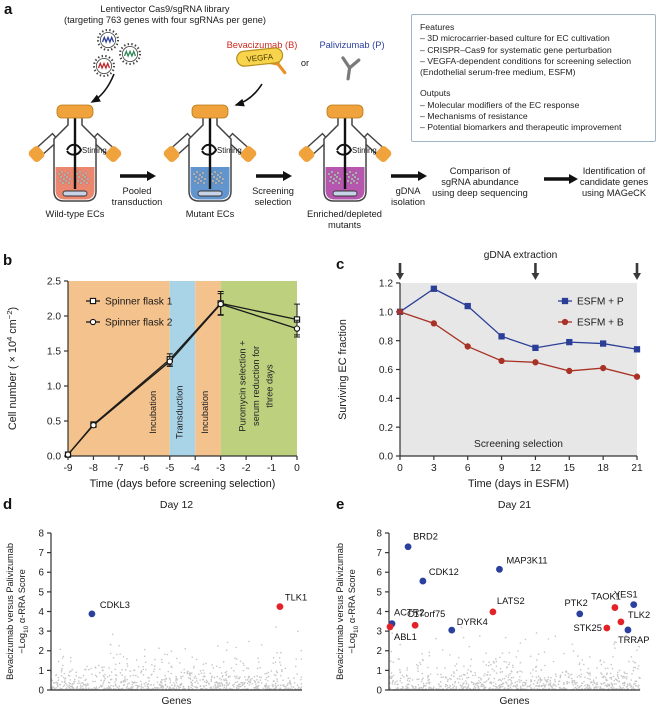  Describe the element at coordinates (115, 605) in the screenshot. I see `svg-text: CDKL3` at that location.